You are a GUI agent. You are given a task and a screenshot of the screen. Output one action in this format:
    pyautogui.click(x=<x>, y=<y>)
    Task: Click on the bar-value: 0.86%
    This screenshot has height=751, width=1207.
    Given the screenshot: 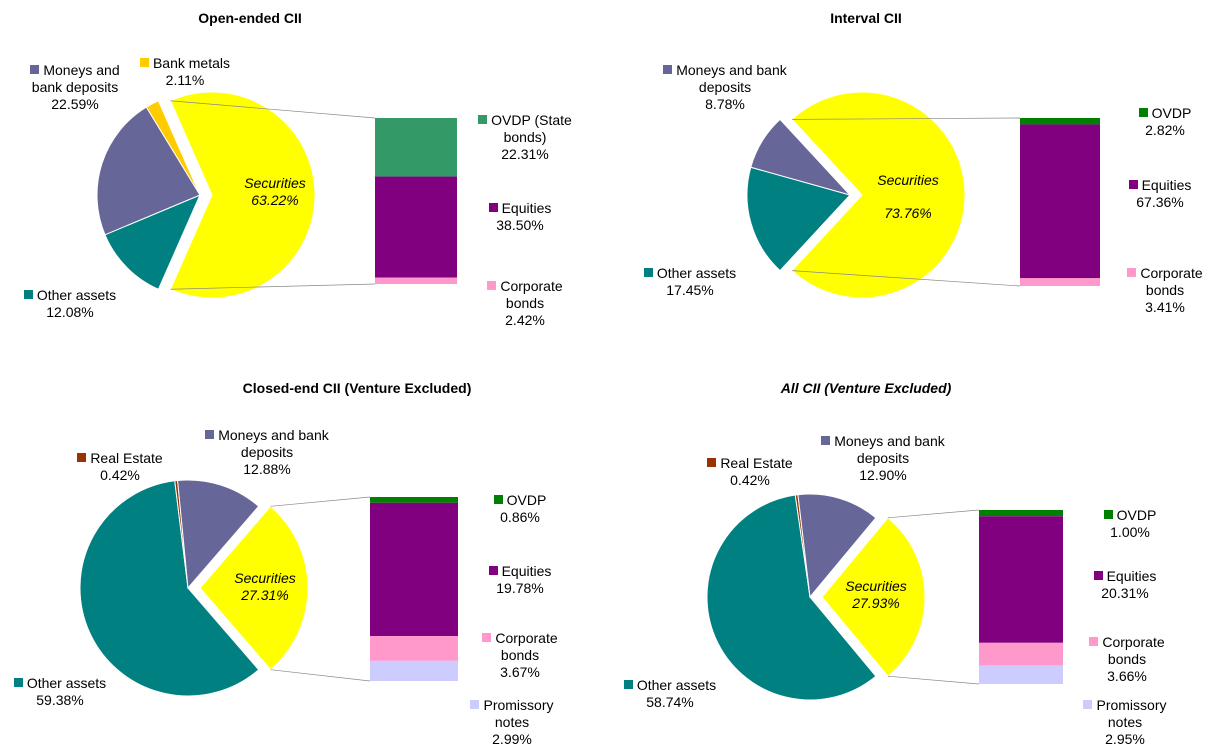 What is the action you would take?
    pyautogui.click(x=520, y=517)
    